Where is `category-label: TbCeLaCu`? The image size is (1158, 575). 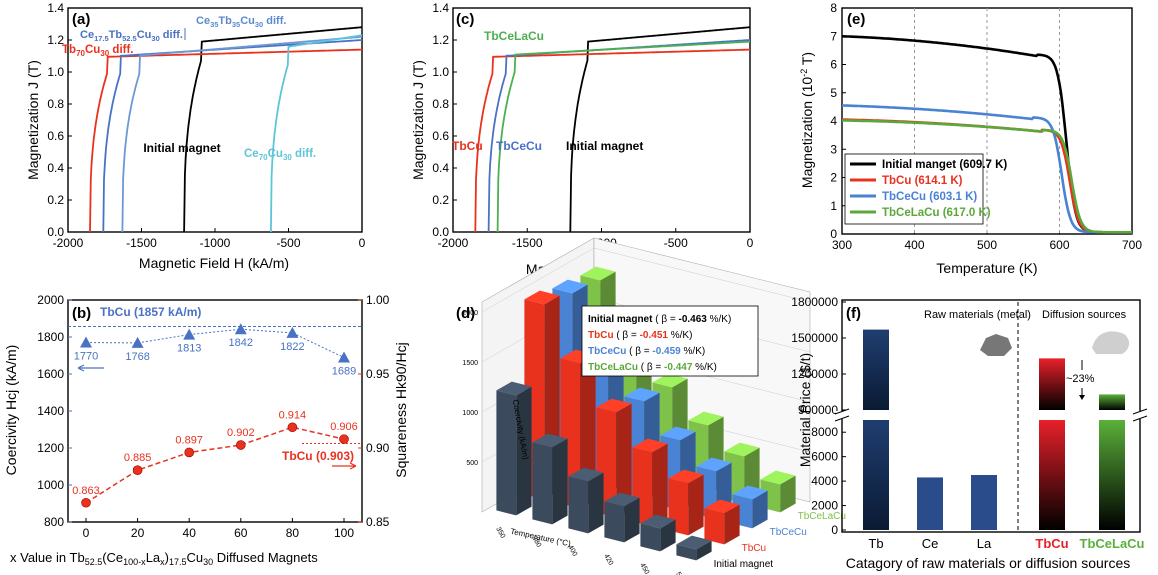 category-label: TbCeLaCu is located at coordinates (1112, 543).